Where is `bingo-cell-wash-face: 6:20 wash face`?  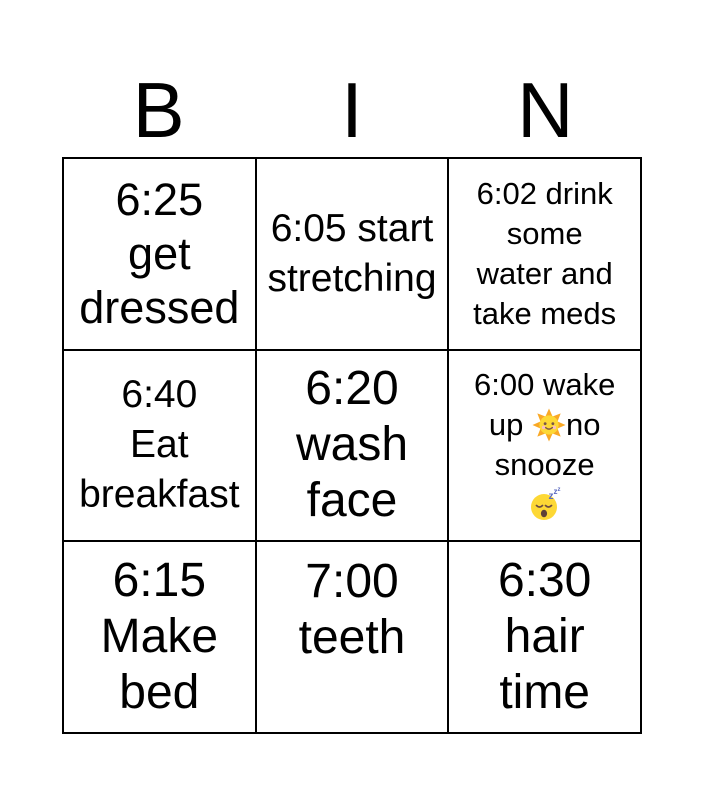
bingo-cell-wash-face: 6:20 wash face is located at coordinates (352, 445).